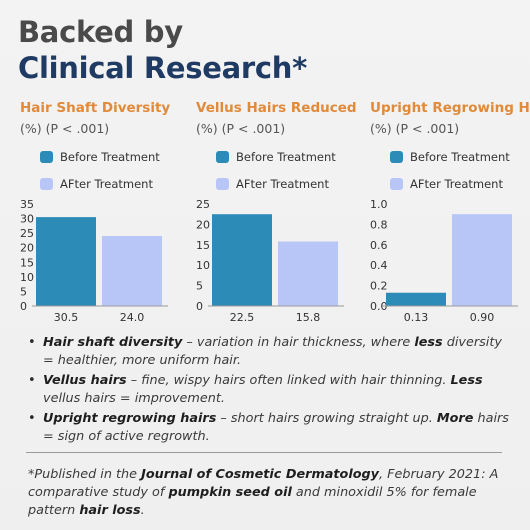  I want to click on definition-text: vellus hairs = improvement., so click(134, 398).